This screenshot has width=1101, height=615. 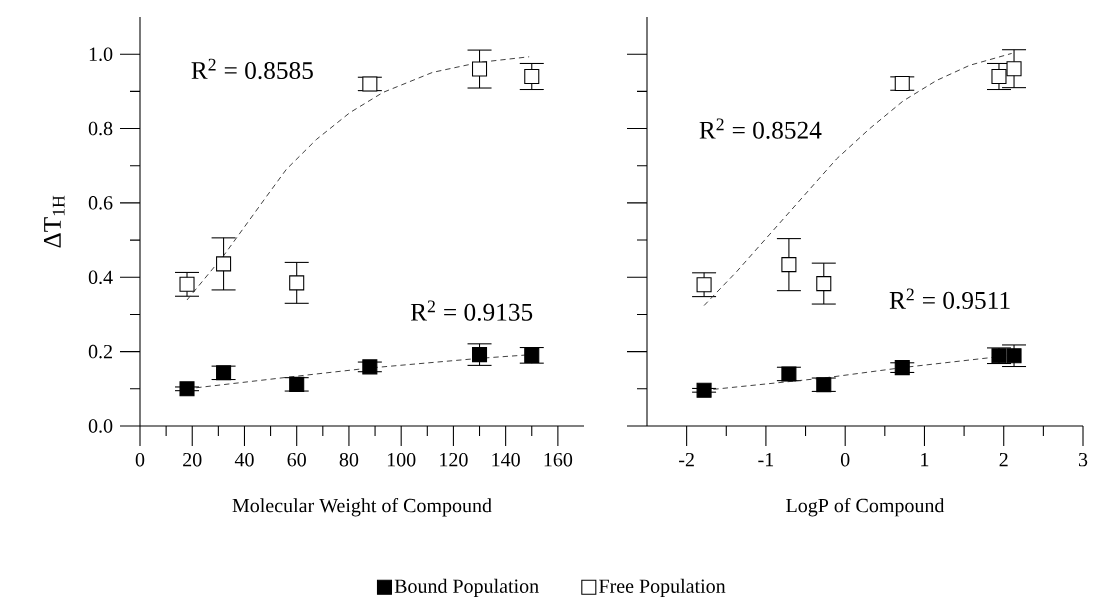 What do you see at coordinates (100, 203) in the screenshot?
I see `y-tick-label: 0.6` at bounding box center [100, 203].